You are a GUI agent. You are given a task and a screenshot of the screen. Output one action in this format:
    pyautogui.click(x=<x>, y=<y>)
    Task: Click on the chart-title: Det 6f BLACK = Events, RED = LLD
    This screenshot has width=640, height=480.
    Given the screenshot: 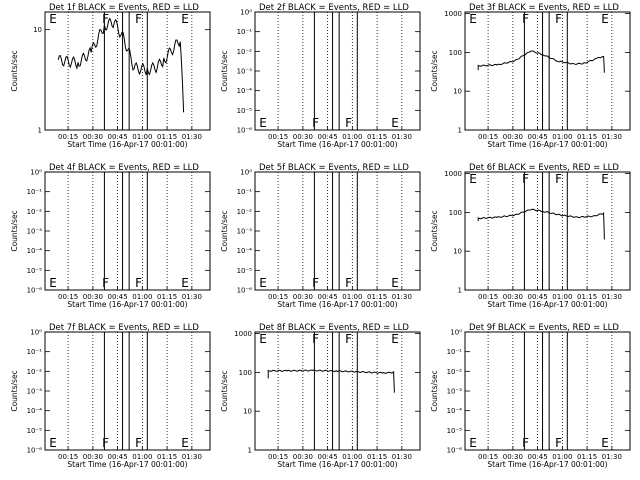 What is the action you would take?
    pyautogui.click(x=544, y=168)
    